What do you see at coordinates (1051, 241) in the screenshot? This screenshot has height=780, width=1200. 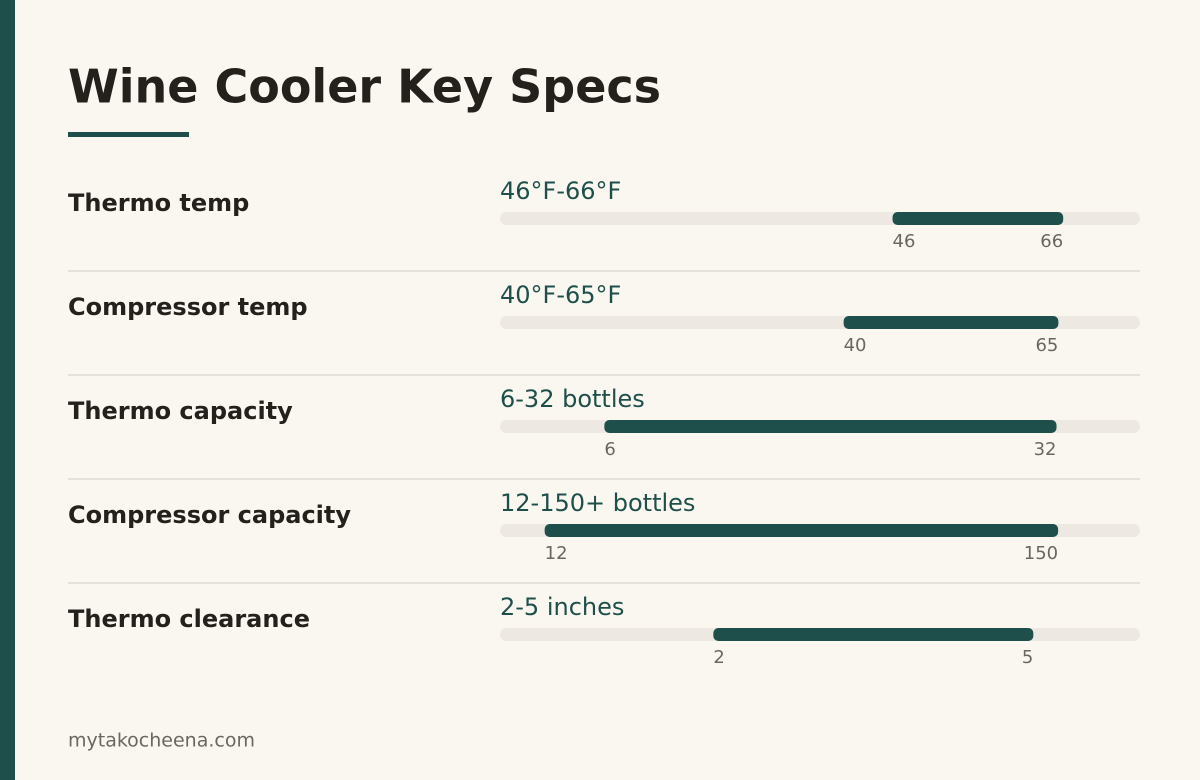 I see `range-high-label: 66` at bounding box center [1051, 241].